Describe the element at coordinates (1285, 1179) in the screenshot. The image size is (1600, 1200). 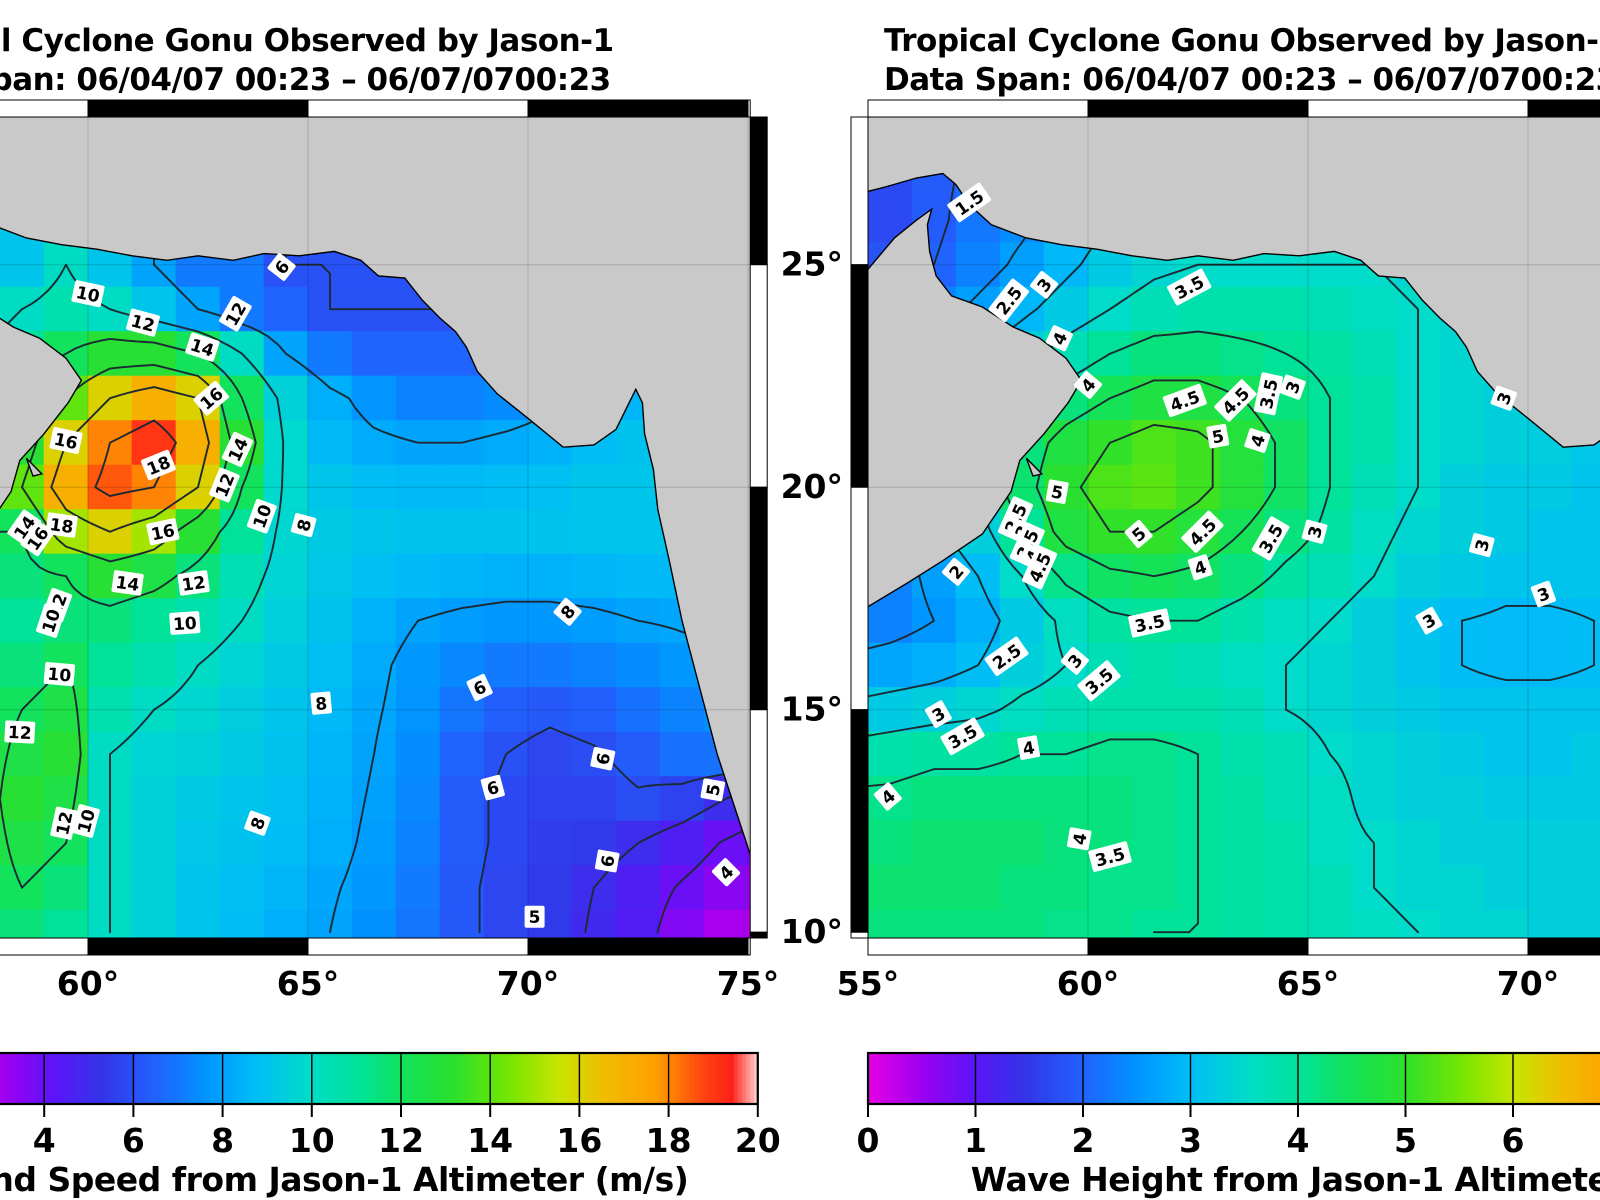
I see `wave-colorbar-caption: Wave Height from Jason-1 Altimeter (m)` at that location.